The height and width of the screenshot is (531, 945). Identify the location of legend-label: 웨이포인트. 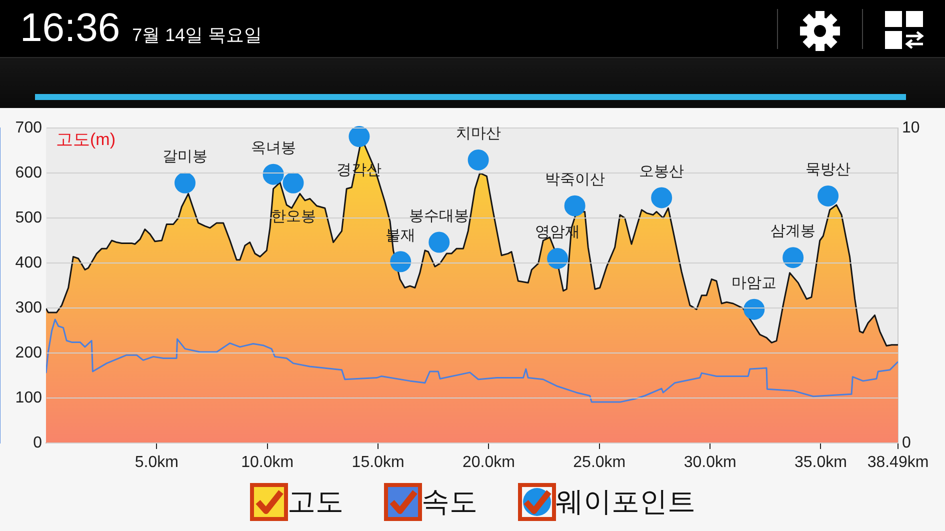
(626, 502).